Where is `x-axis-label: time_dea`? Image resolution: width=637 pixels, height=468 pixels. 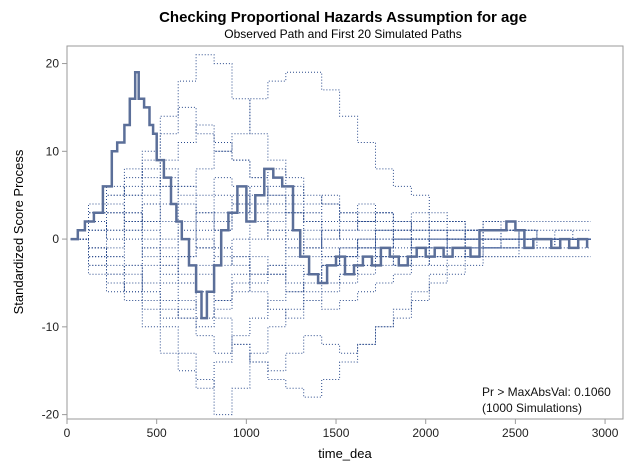 x-axis-label: time_dea is located at coordinates (345, 453).